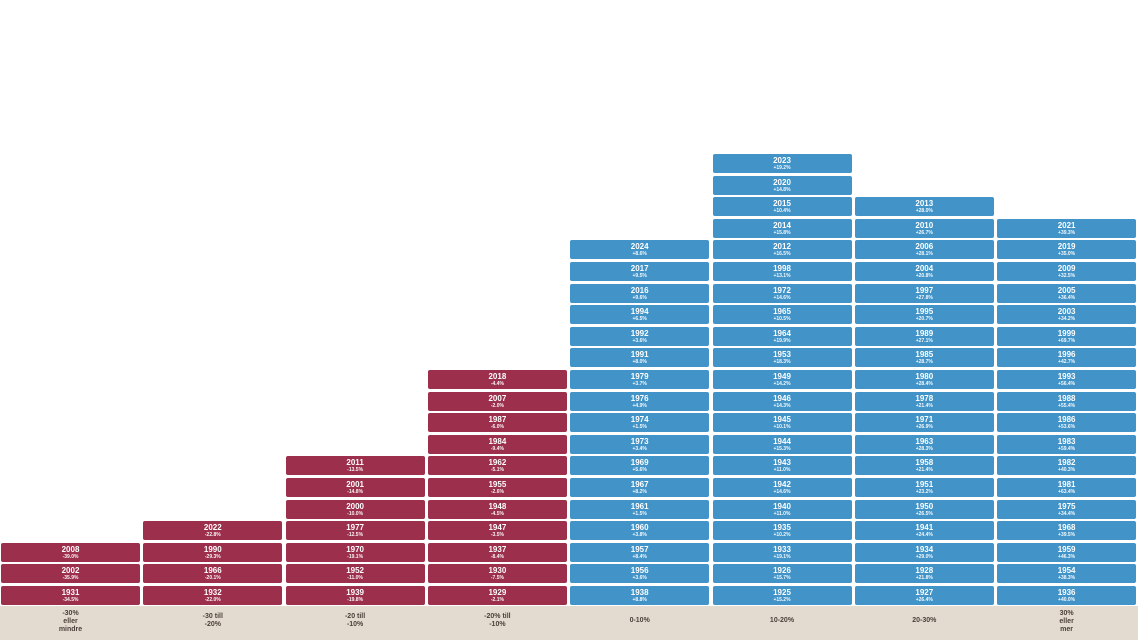 Image resolution: width=1138 pixels, height=640 pixels. What do you see at coordinates (924, 276) in the screenshot?
I see `return-label: +20.8%` at bounding box center [924, 276].